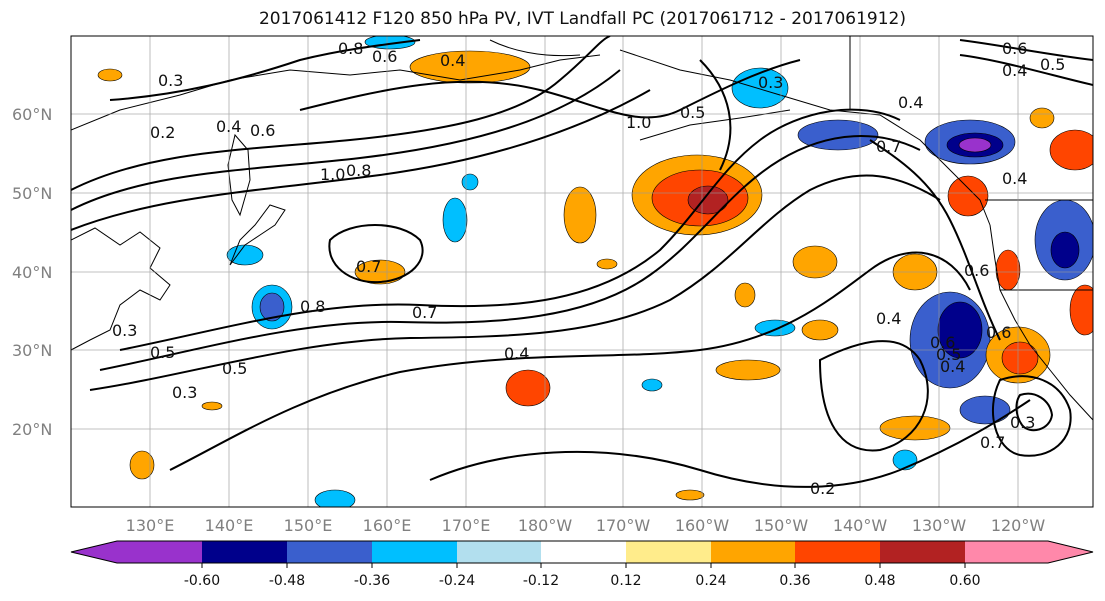  I want to click on lat-label-30n: 30°N, so click(32, 350).